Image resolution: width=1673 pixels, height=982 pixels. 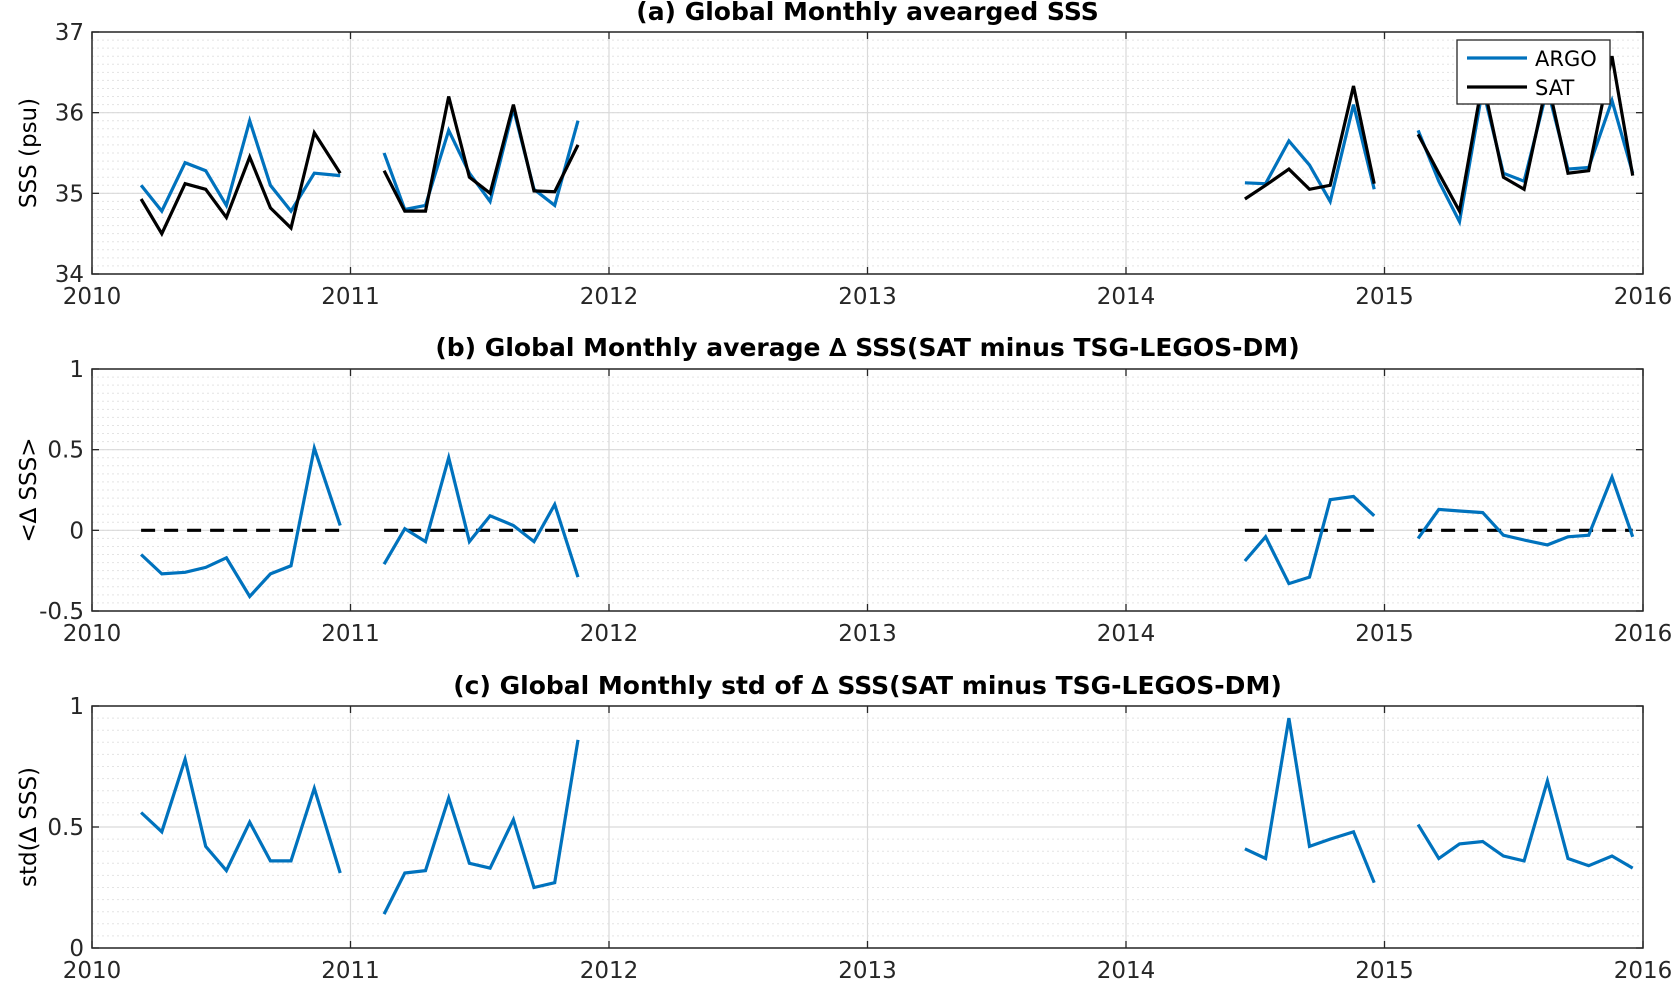 I want to click on panel-b-x-tick-label: 2015, so click(x=1384, y=634).